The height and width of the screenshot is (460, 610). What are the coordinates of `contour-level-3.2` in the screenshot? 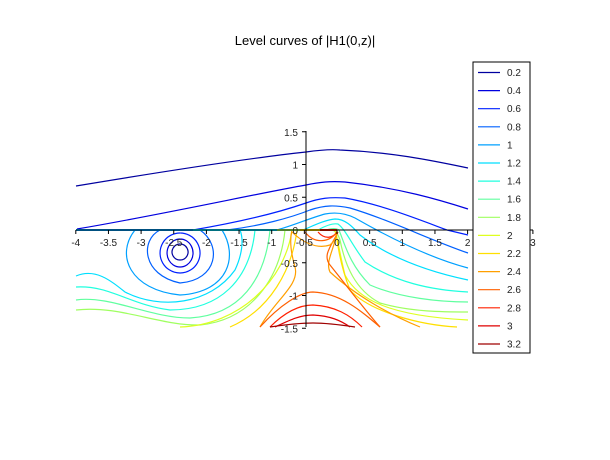 It's located at (312, 325).